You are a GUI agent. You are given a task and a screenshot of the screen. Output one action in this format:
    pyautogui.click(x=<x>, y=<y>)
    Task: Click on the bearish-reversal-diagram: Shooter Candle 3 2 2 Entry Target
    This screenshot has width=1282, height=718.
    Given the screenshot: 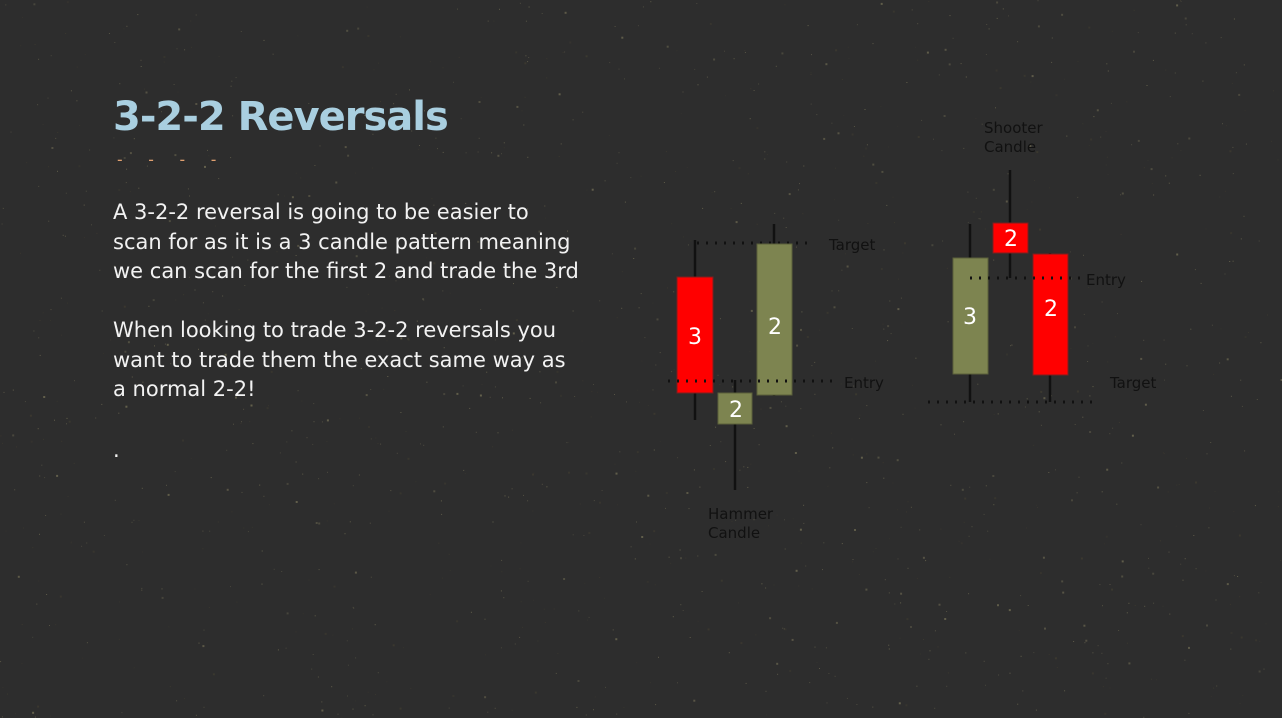 What is the action you would take?
    pyautogui.click(x=1042, y=261)
    